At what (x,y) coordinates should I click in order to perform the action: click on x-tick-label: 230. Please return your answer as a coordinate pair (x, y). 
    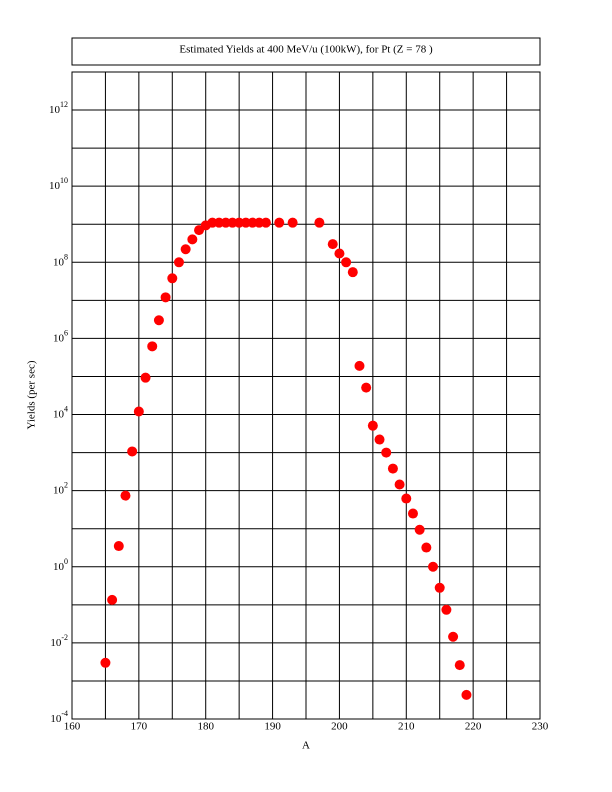
    Looking at the image, I should click on (540, 727).